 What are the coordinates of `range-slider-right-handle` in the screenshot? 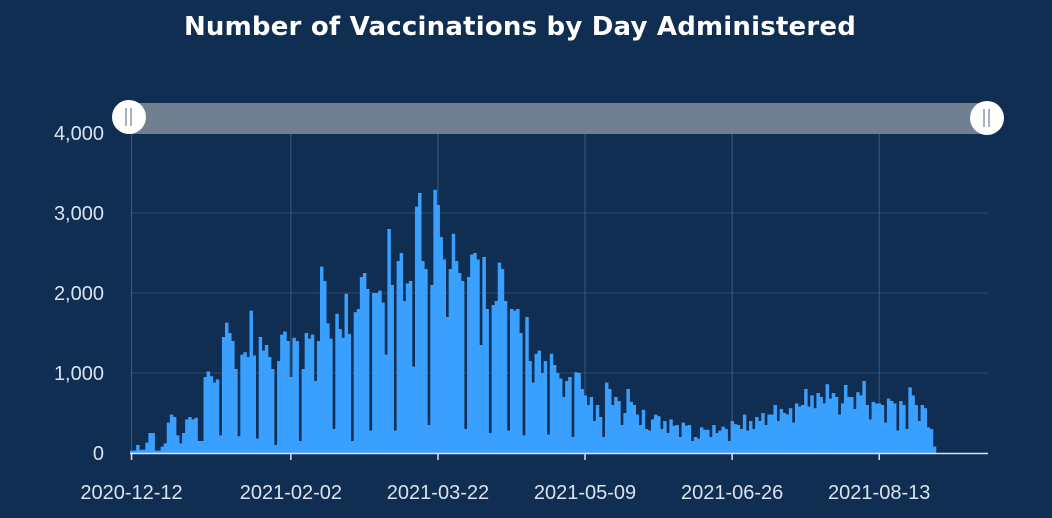 It's located at (987, 118).